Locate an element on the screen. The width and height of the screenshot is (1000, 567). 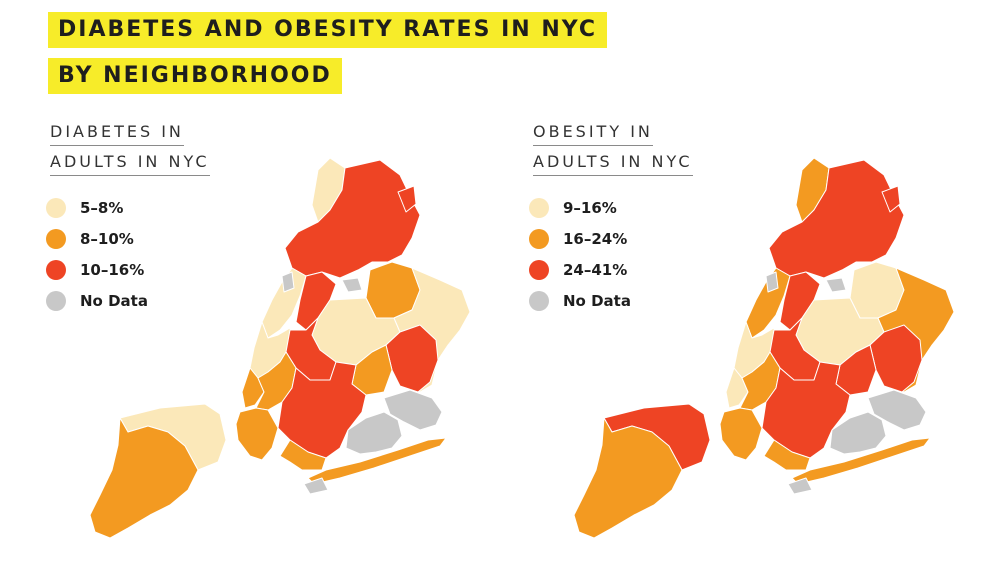
legend-item: 5–8% is located at coordinates (97, 207).